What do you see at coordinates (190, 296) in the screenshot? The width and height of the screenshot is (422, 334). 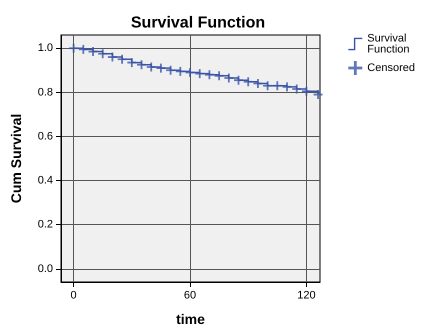 I see `x-tick-label: 60` at bounding box center [190, 296].